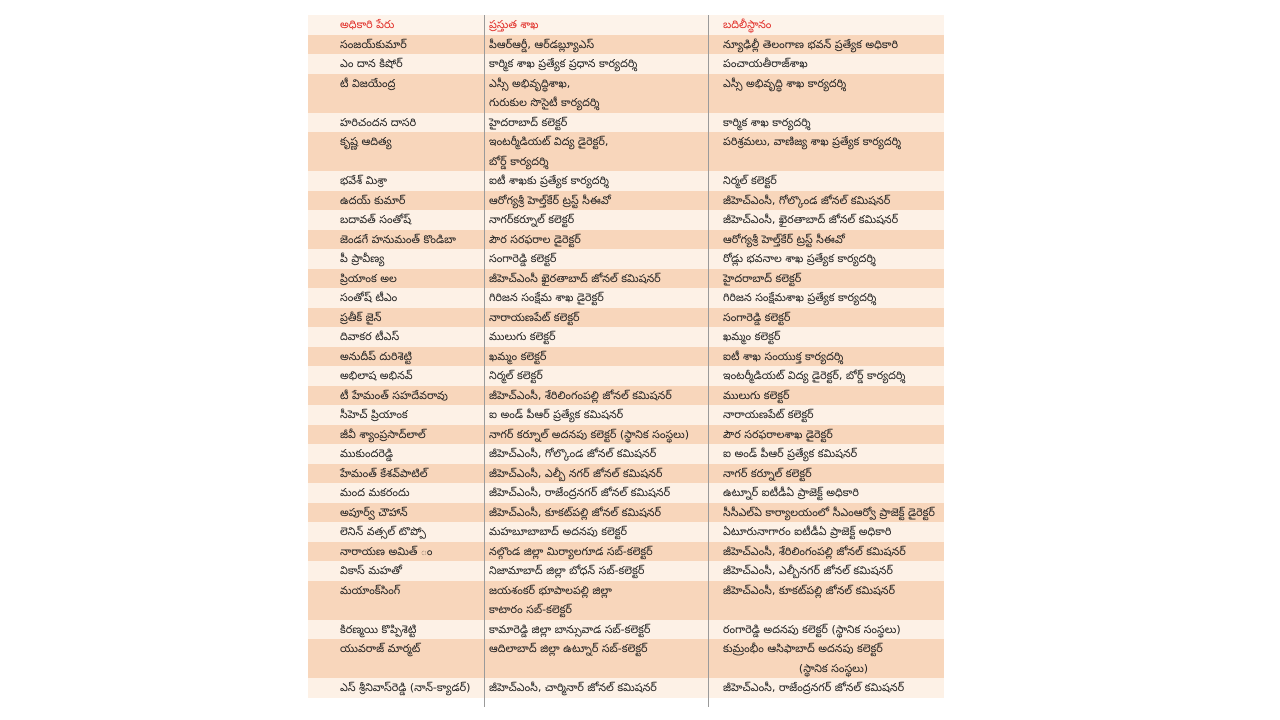  What do you see at coordinates (596, 474) in the screenshot?
I see `current-post: జీహెచ్‌ఎంసీ, ఎల్బీ నగర్ జోనల్ కమిషనర్` at bounding box center [596, 474].